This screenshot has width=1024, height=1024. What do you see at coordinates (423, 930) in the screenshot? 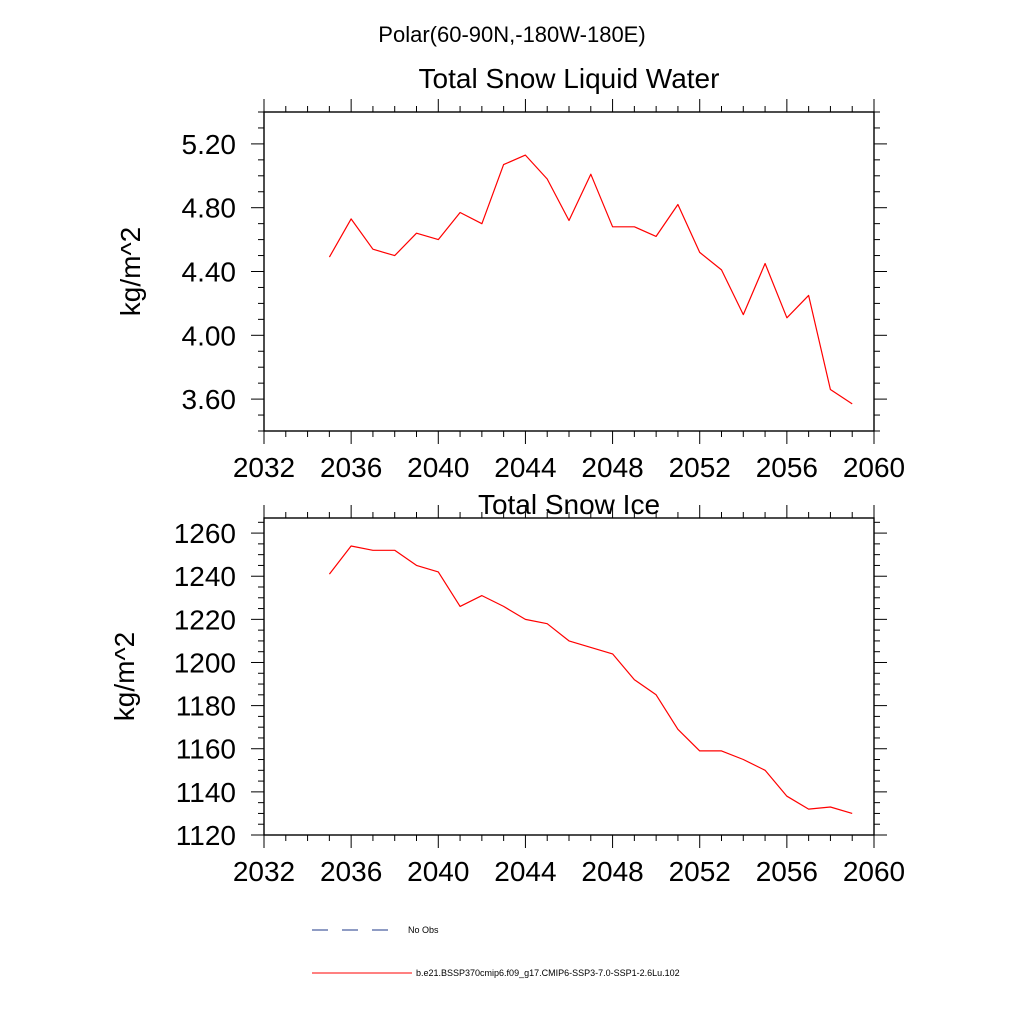
I see `legend-label-no-obs: No Obs` at bounding box center [423, 930].